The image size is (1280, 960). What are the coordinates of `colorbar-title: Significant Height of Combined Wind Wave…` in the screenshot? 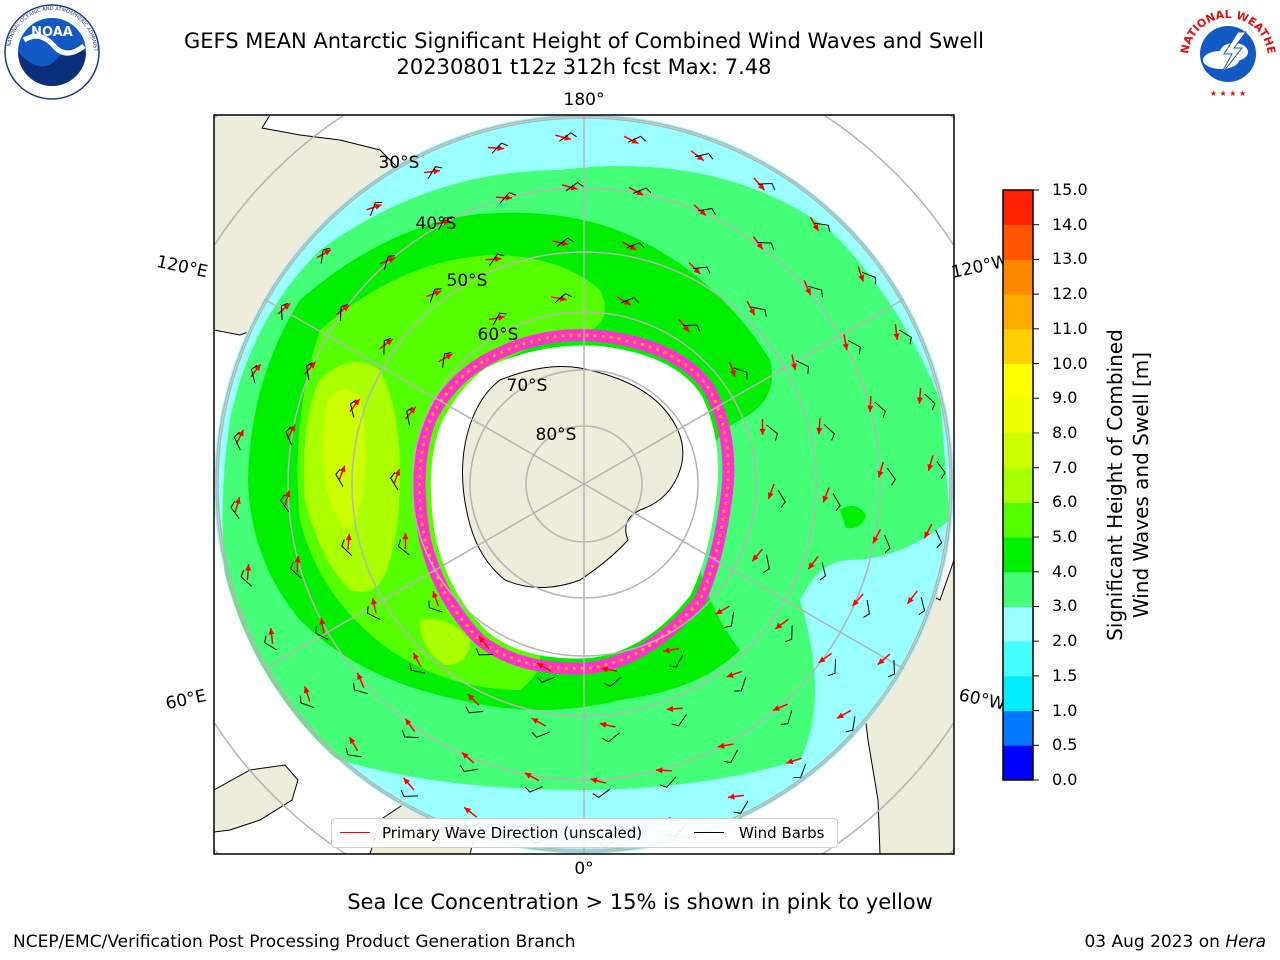 It's located at (1128, 485).